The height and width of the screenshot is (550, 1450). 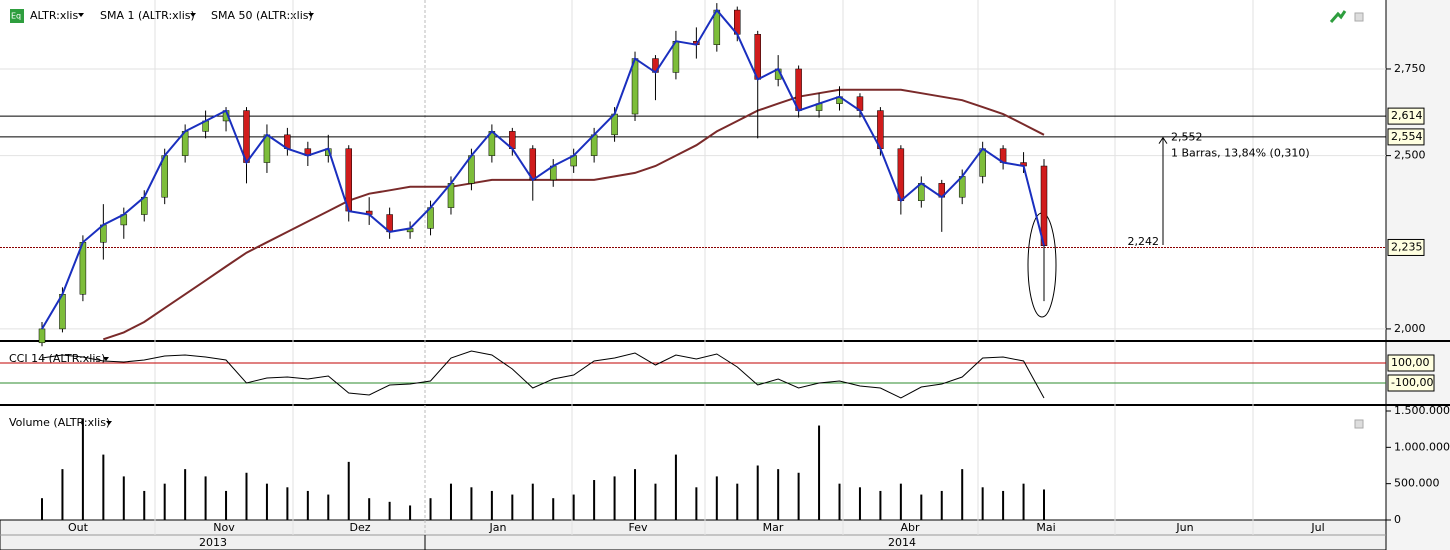 I want to click on year-label: 2013, so click(x=213, y=542).